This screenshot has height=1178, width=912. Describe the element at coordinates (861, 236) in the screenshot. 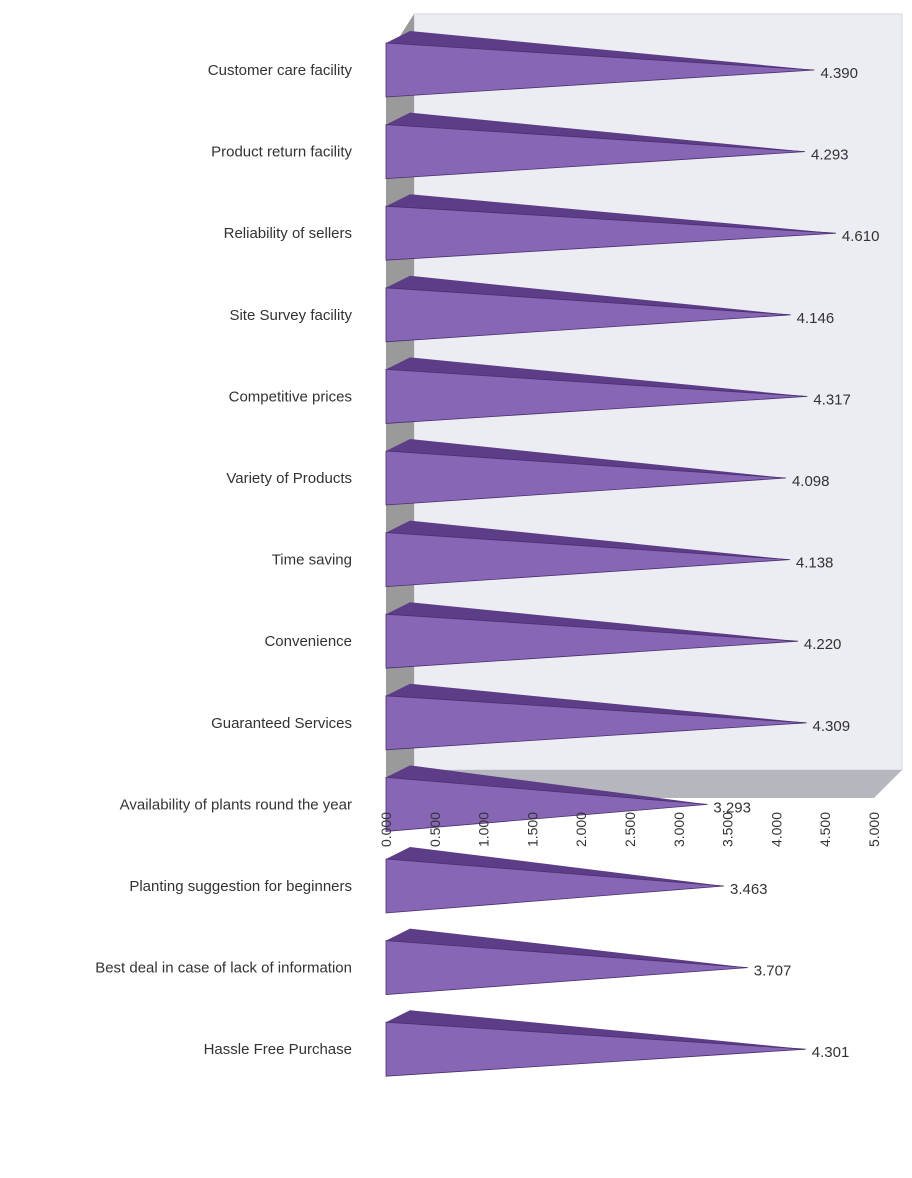

I see `value-label: 4.610` at that location.